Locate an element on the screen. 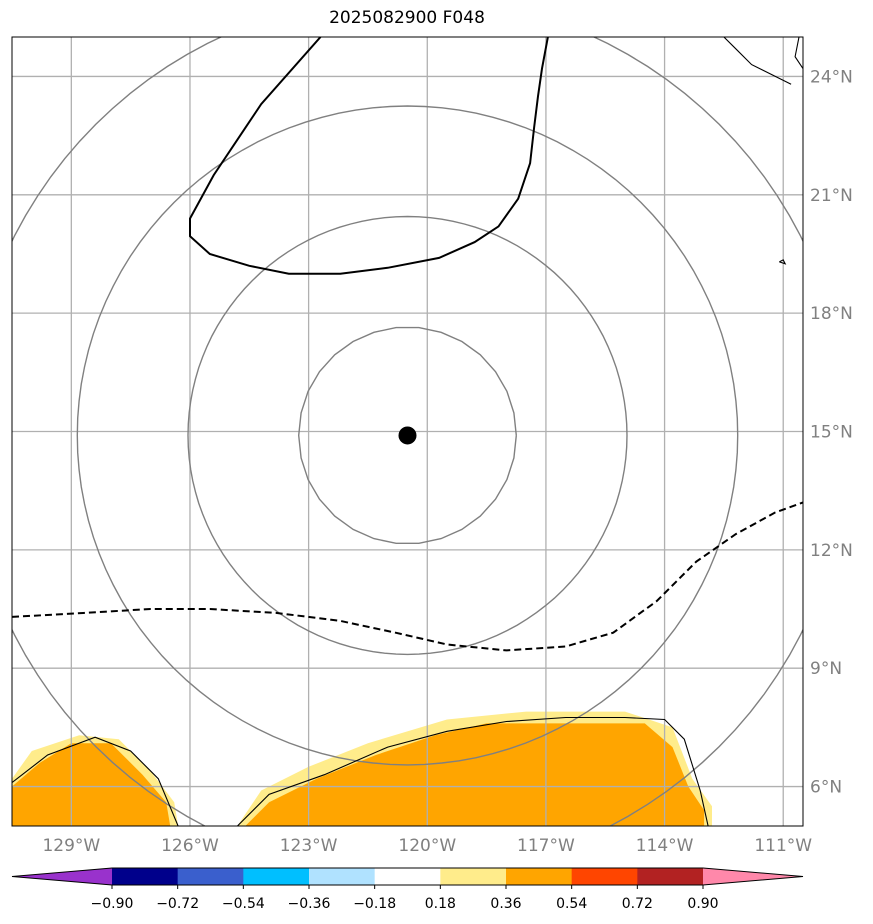  lon-tick-label: 117°W is located at coordinates (546, 846).